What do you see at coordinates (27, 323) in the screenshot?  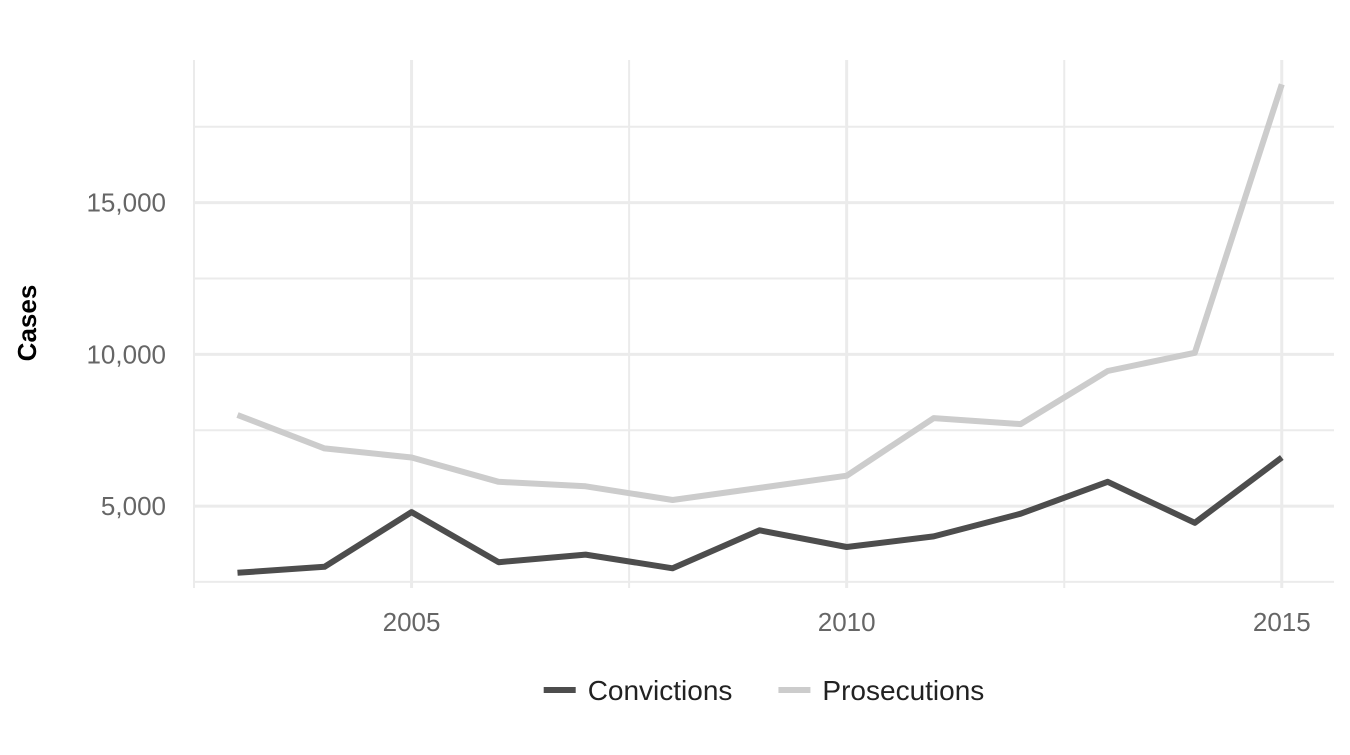 I see `y-axis-title: Cases` at bounding box center [27, 323].